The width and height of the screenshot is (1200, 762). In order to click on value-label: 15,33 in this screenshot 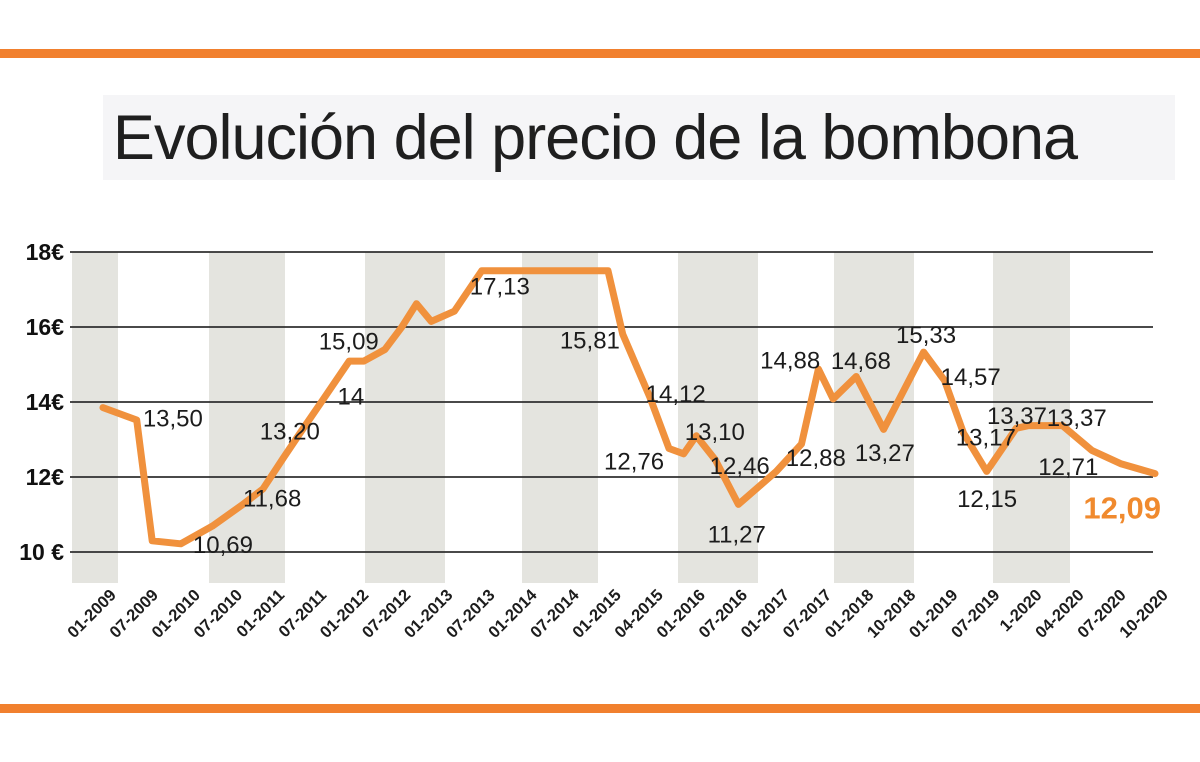, I will do `click(926, 335)`.